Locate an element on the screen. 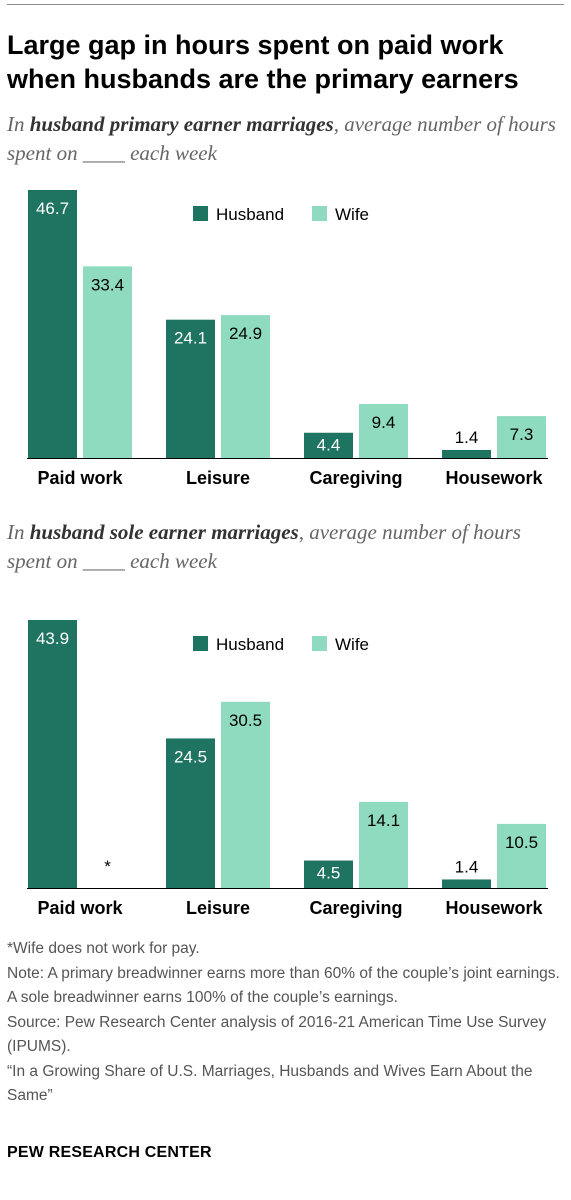 The width and height of the screenshot is (571, 1200). data-label-husband-paid-work: 43.9 is located at coordinates (52, 638).